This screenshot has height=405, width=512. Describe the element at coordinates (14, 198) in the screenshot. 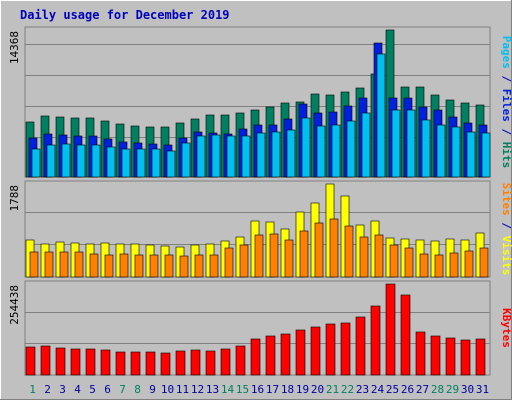

I see `max-label-visits: 1788` at that location.